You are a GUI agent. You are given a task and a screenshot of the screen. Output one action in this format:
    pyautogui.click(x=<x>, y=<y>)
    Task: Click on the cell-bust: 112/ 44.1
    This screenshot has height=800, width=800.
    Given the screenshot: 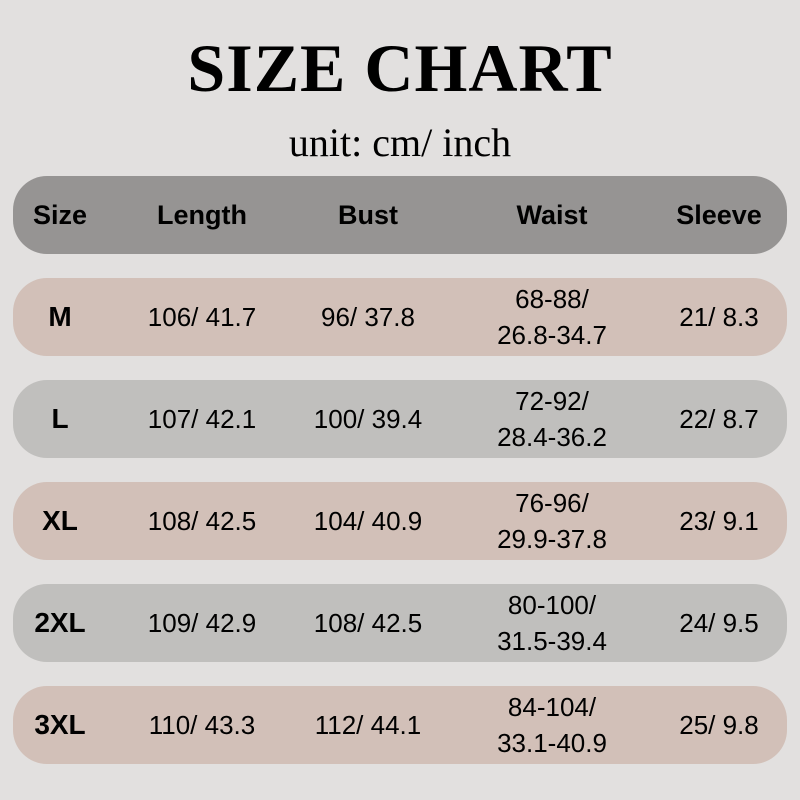 What is the action you would take?
    pyautogui.click(x=368, y=725)
    